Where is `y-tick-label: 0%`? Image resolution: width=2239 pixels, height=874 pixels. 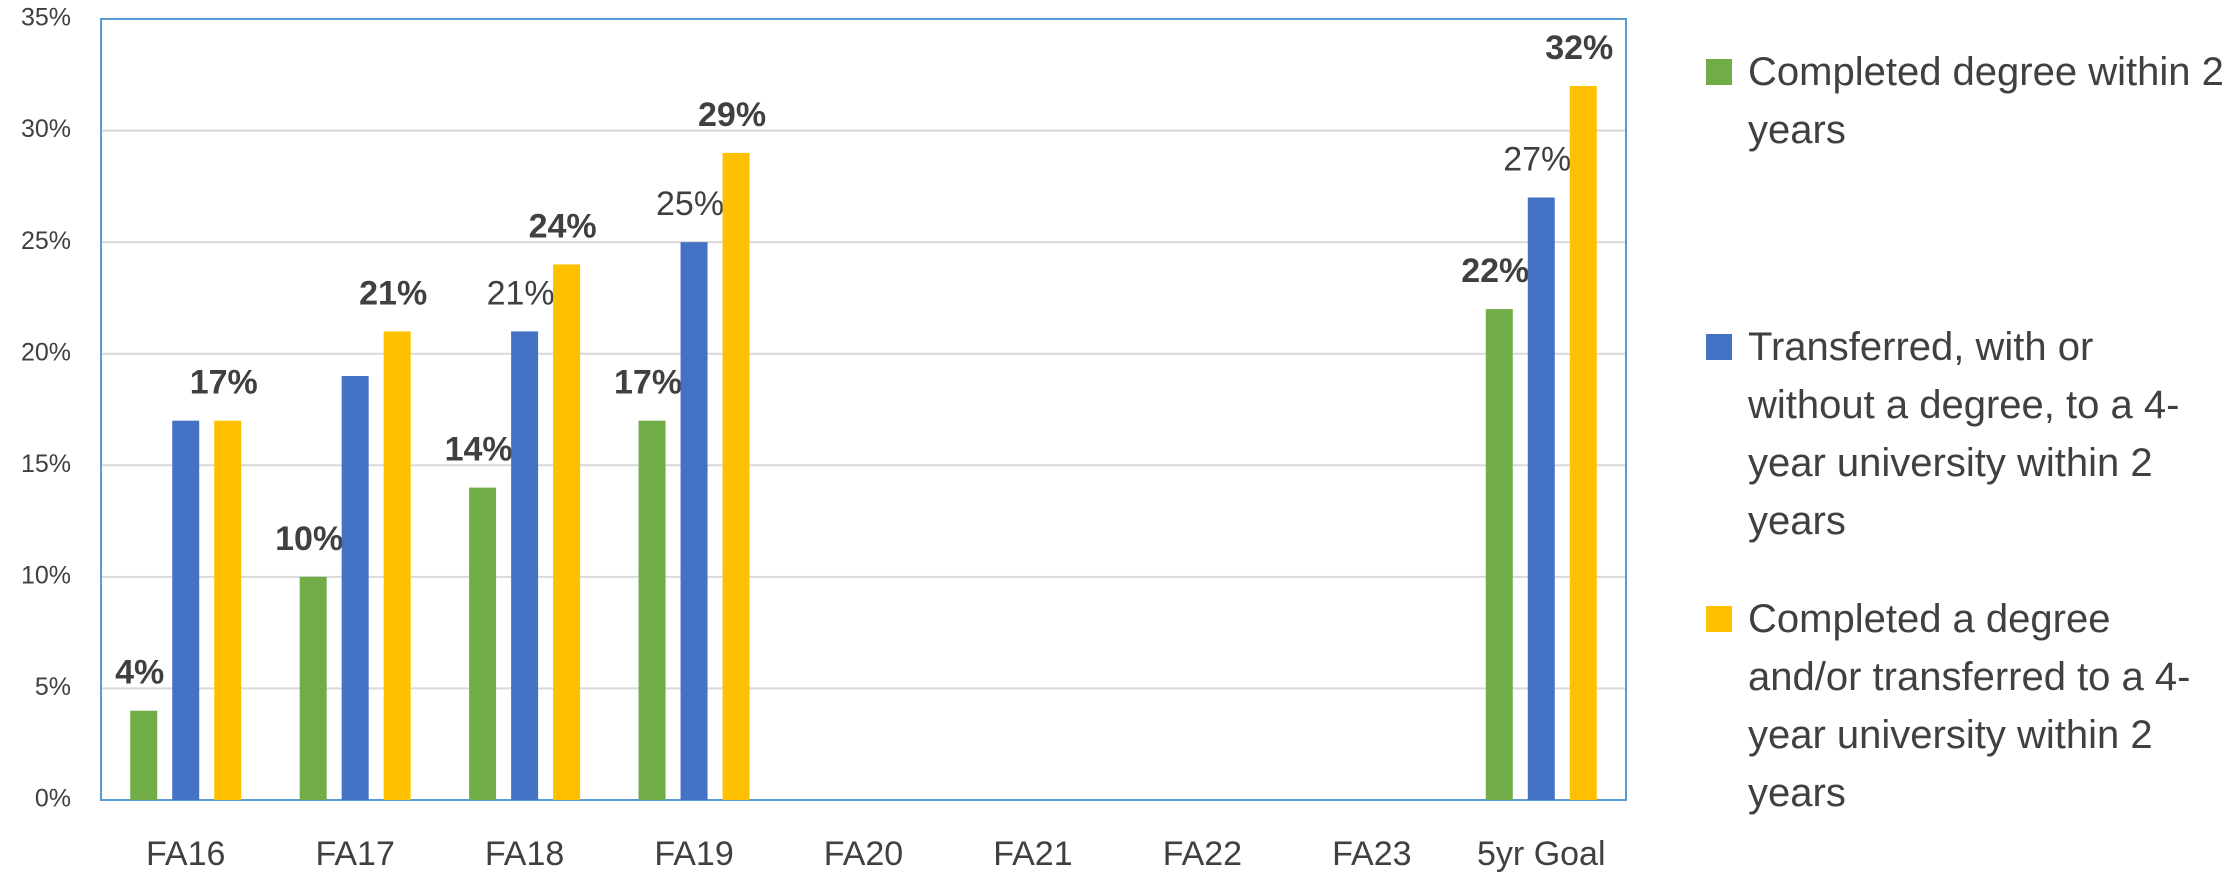
y-tick-label: 0% is located at coordinates (53, 799).